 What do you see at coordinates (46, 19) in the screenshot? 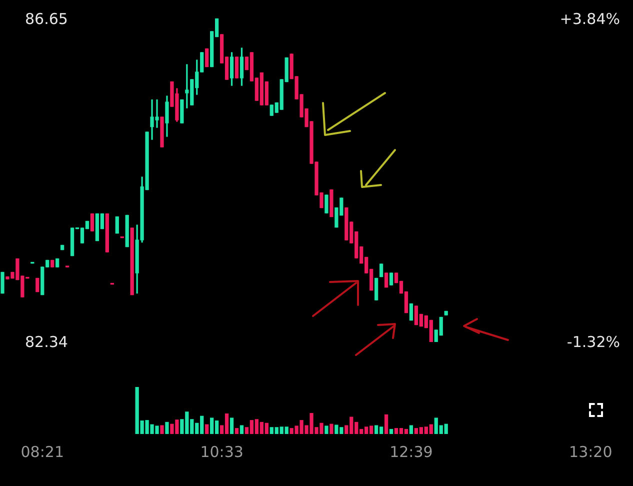
I see `y-tick-label: 86.65` at bounding box center [46, 19].